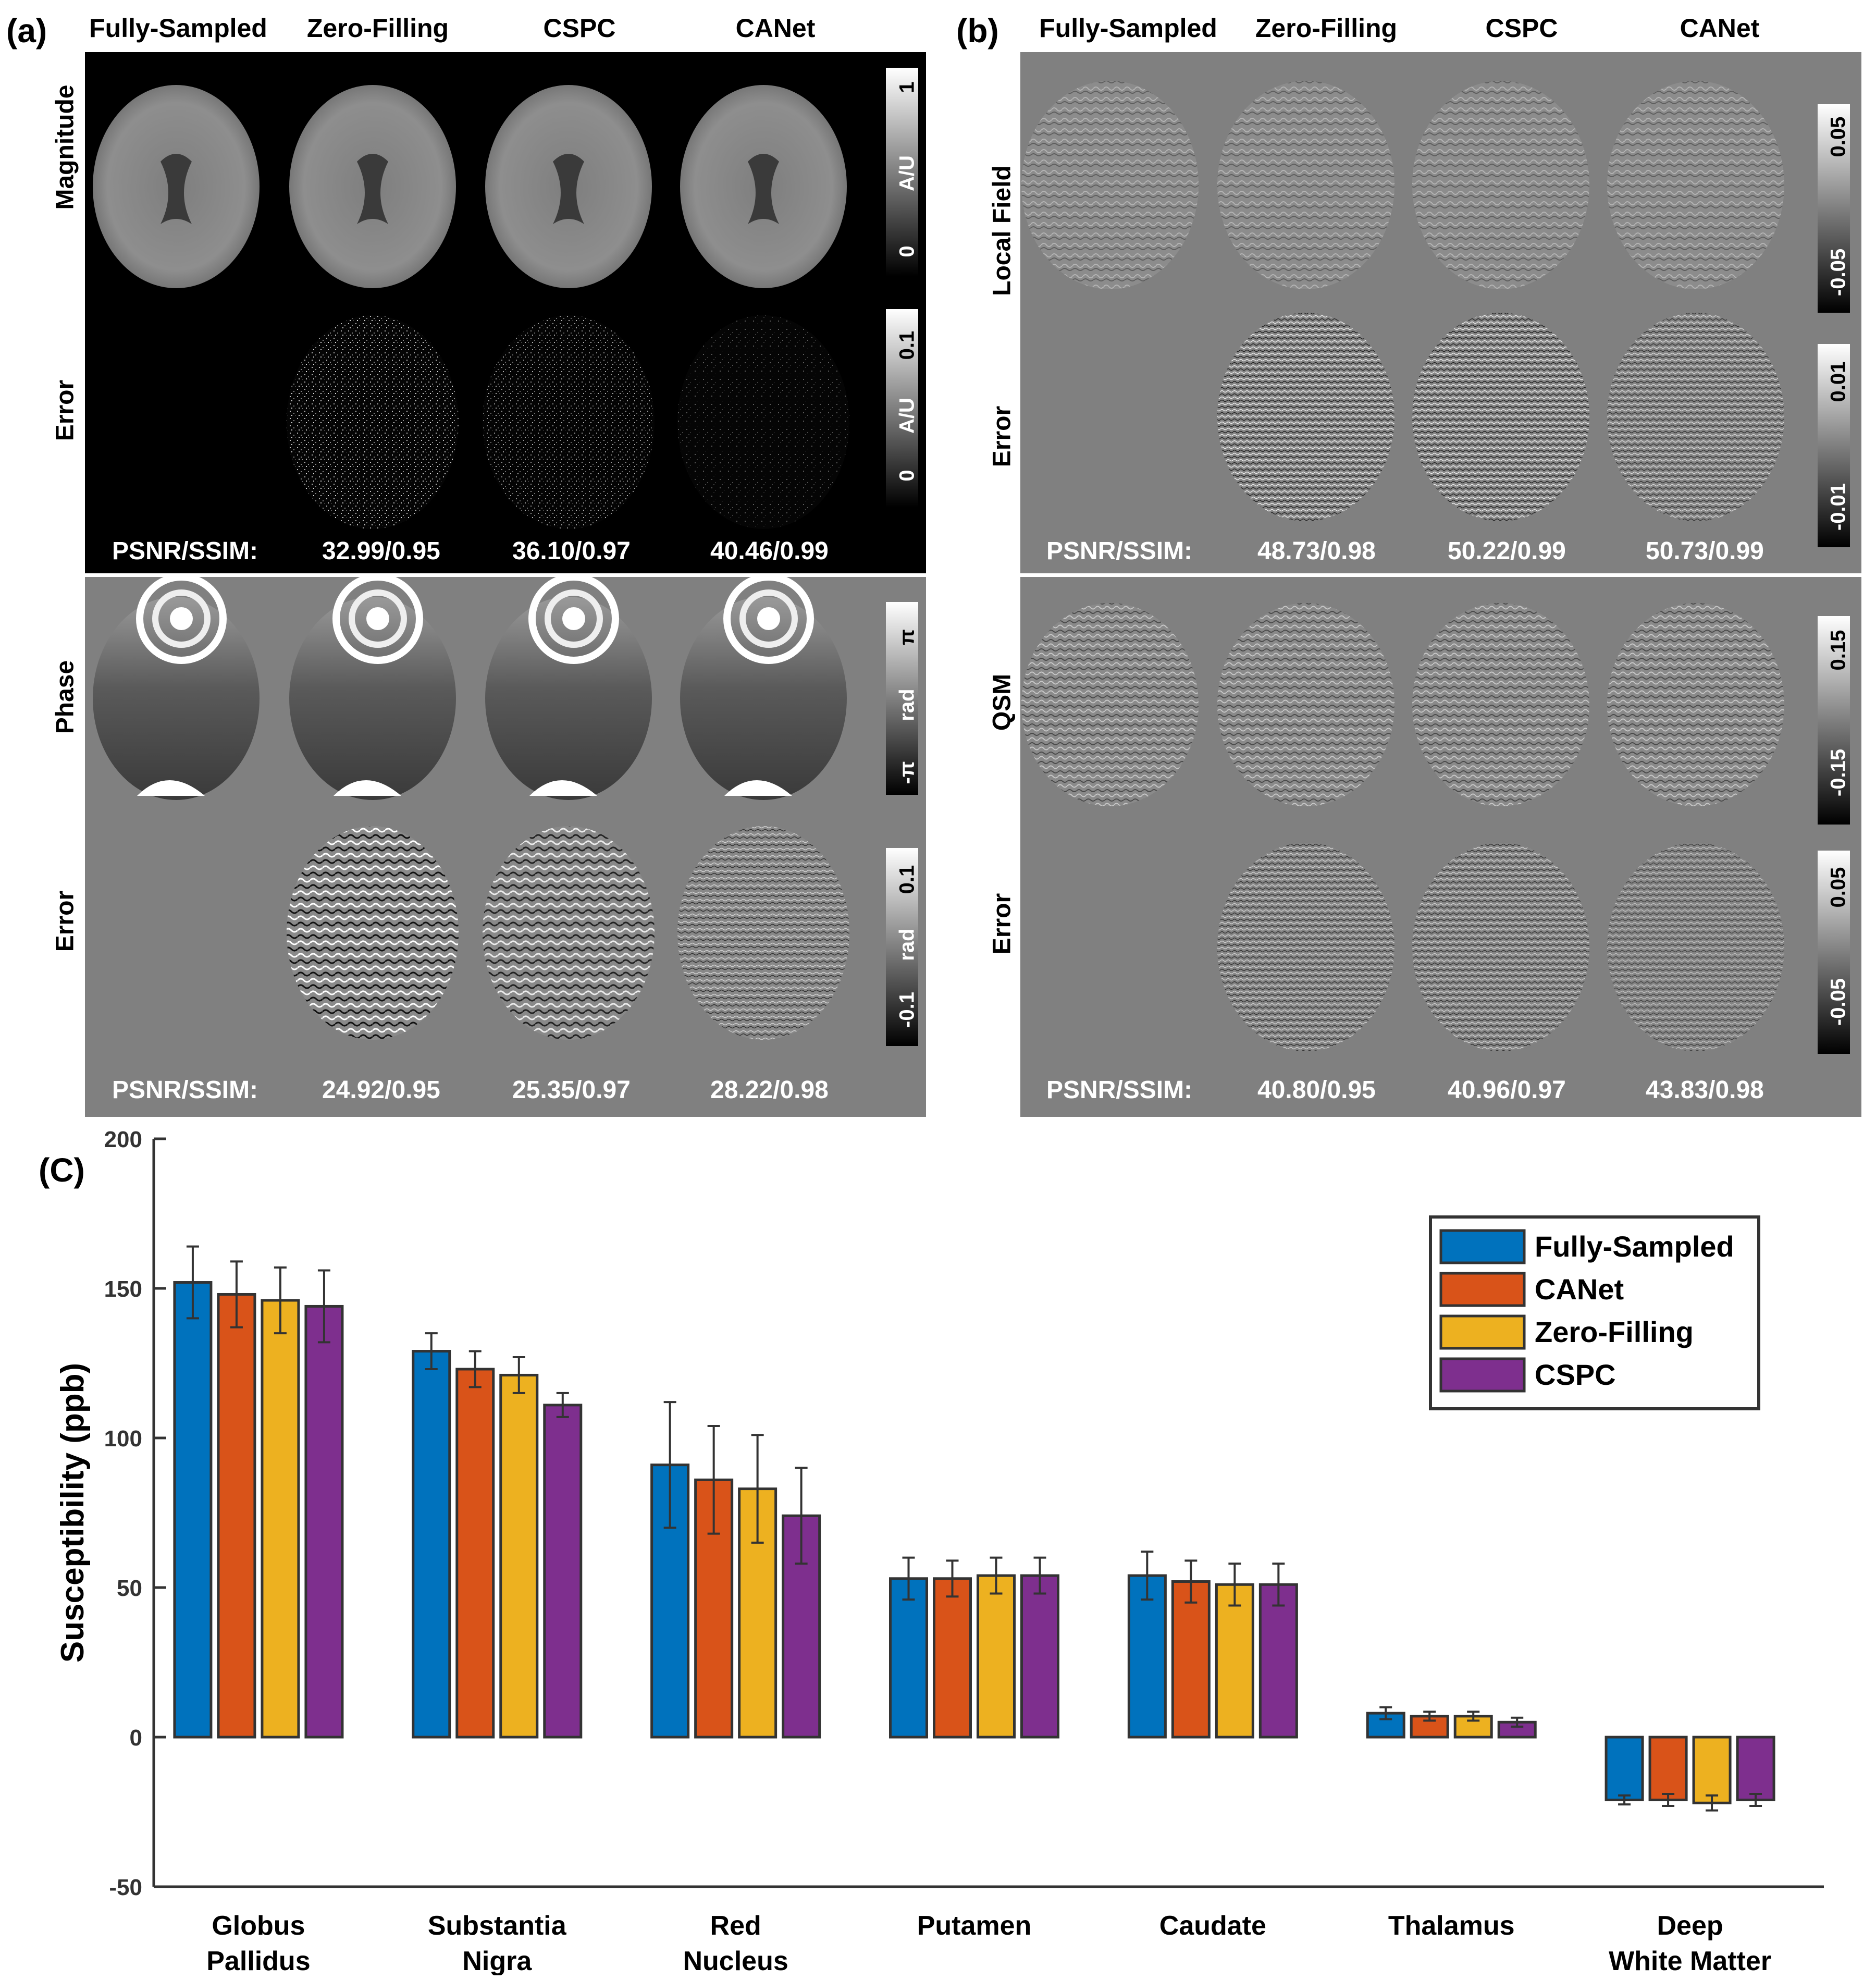 This screenshot has height=1980, width=1876. Describe the element at coordinates (1838, 888) in the screenshot. I see `qsm-error-colorbar-max: 0.05` at that location.